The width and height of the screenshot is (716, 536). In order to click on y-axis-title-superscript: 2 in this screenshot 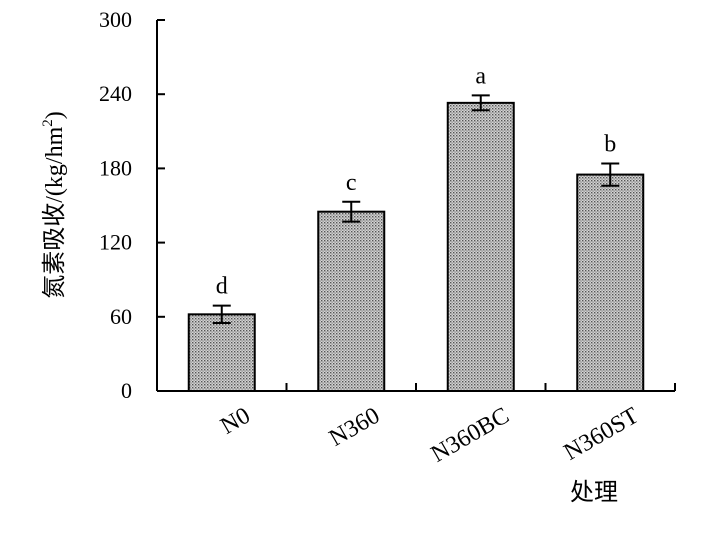, I will do `click(48, 123)`.